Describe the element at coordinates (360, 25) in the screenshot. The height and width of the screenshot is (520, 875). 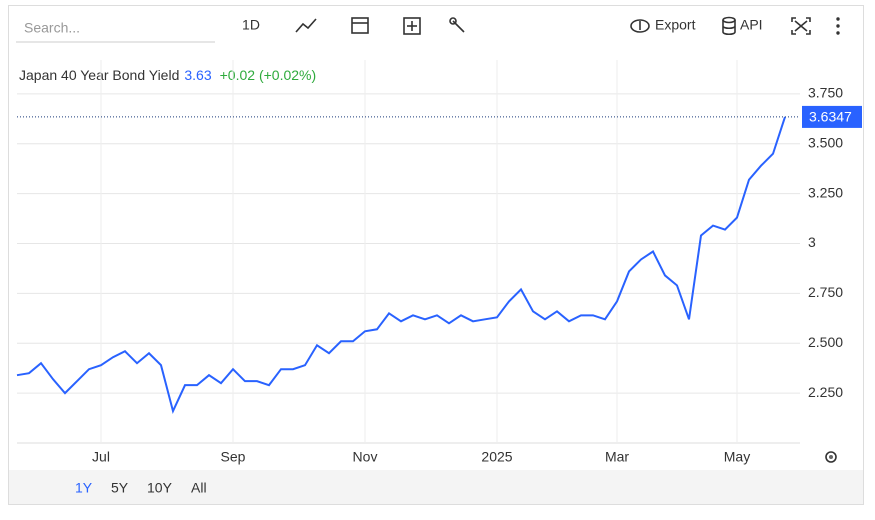
I see `calendar-button` at that location.